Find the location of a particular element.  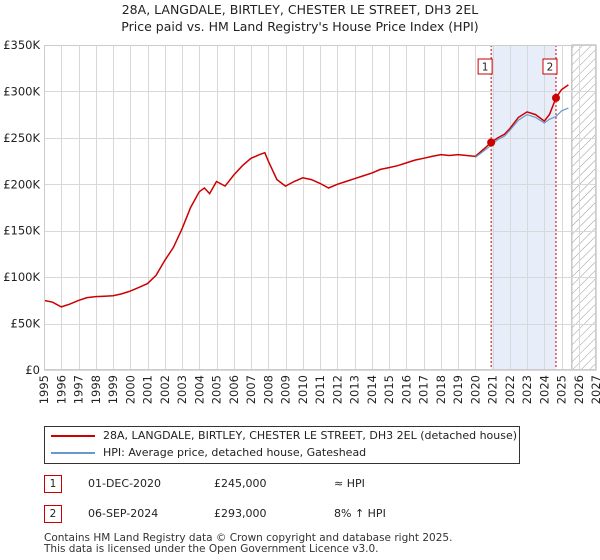

transaction-row: 2 06-SEP-2024 £293,000 8% ↑ HPI is located at coordinates (304, 514).